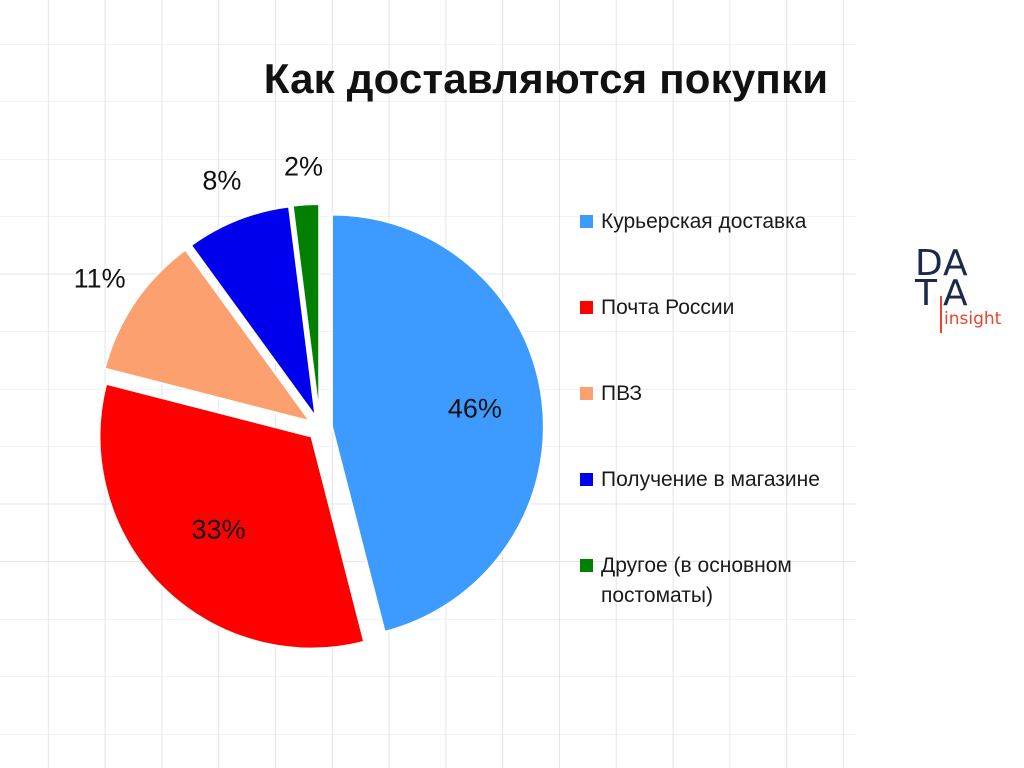  What do you see at coordinates (100, 278) in the screenshot?
I see `slice-value-label: 11%` at bounding box center [100, 278].